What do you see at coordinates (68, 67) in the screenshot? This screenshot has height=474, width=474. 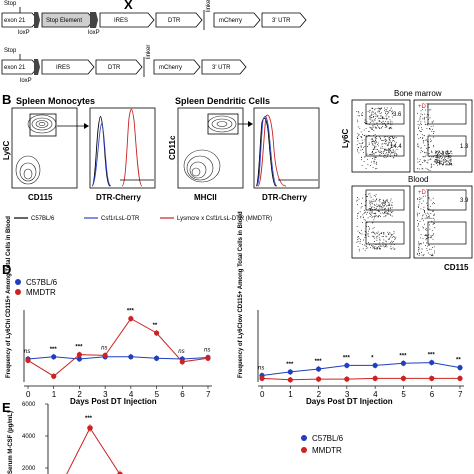 I see `construct2-ires-box` at bounding box center [68, 67].